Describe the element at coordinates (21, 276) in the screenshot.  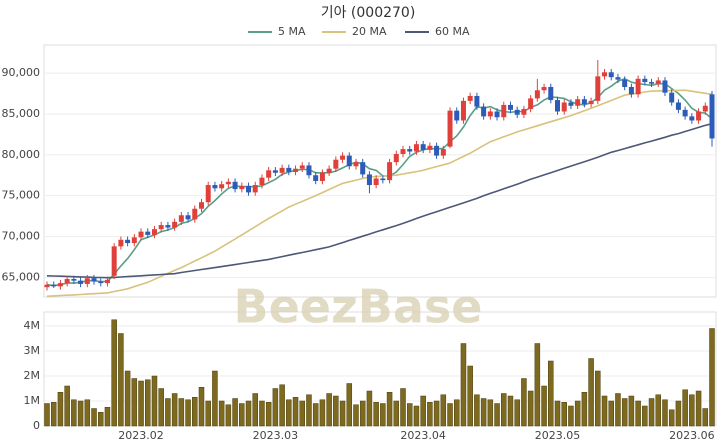
I see `y-tick-label: 65,000` at that location.